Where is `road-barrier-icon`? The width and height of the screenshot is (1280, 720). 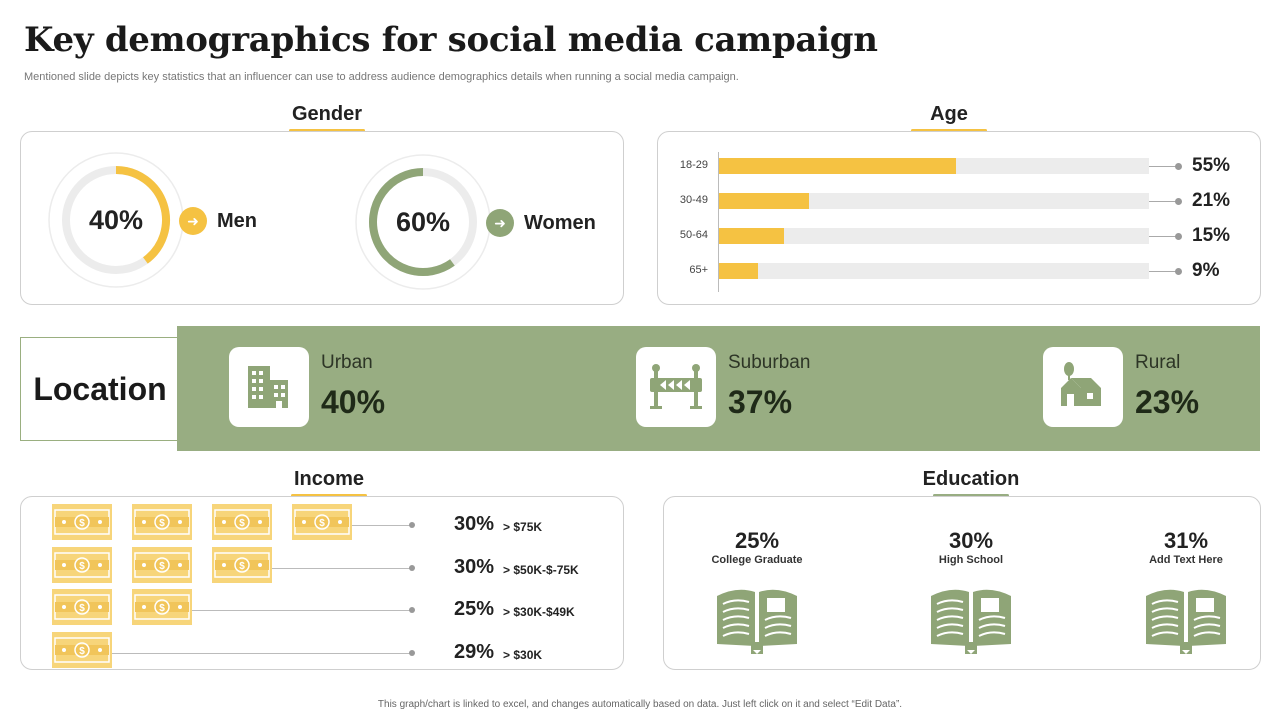 road-barrier-icon is located at coordinates (676, 386).